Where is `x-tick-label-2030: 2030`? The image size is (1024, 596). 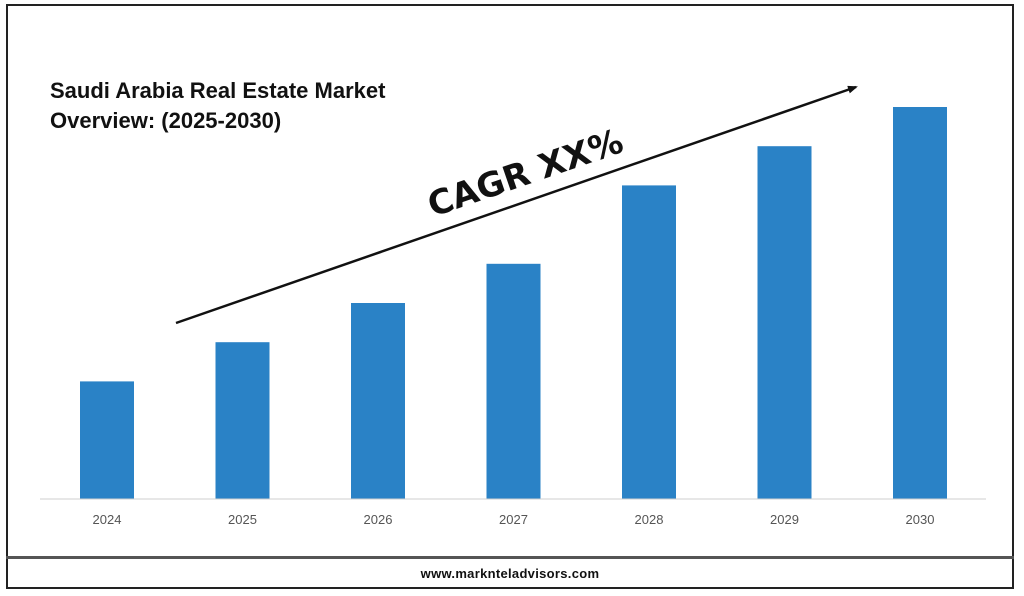
x-tick-label-2030: 2030 is located at coordinates (920, 519).